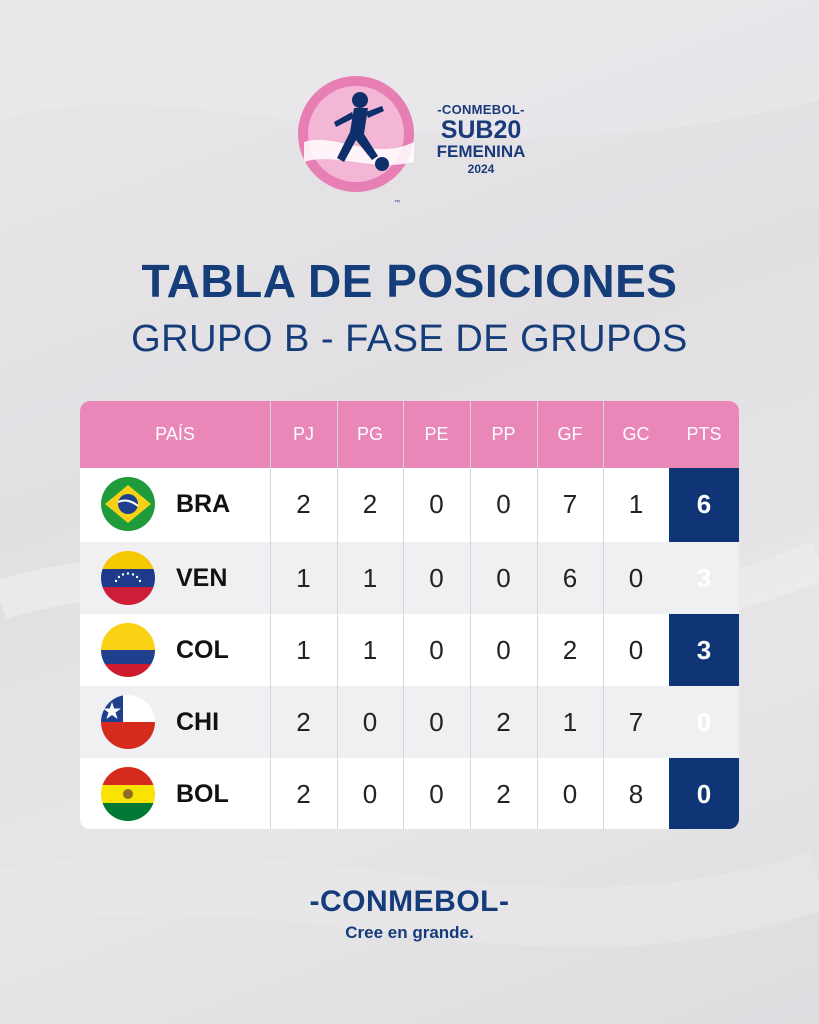 The height and width of the screenshot is (1024, 819). I want to click on country-code: CHI, so click(198, 722).